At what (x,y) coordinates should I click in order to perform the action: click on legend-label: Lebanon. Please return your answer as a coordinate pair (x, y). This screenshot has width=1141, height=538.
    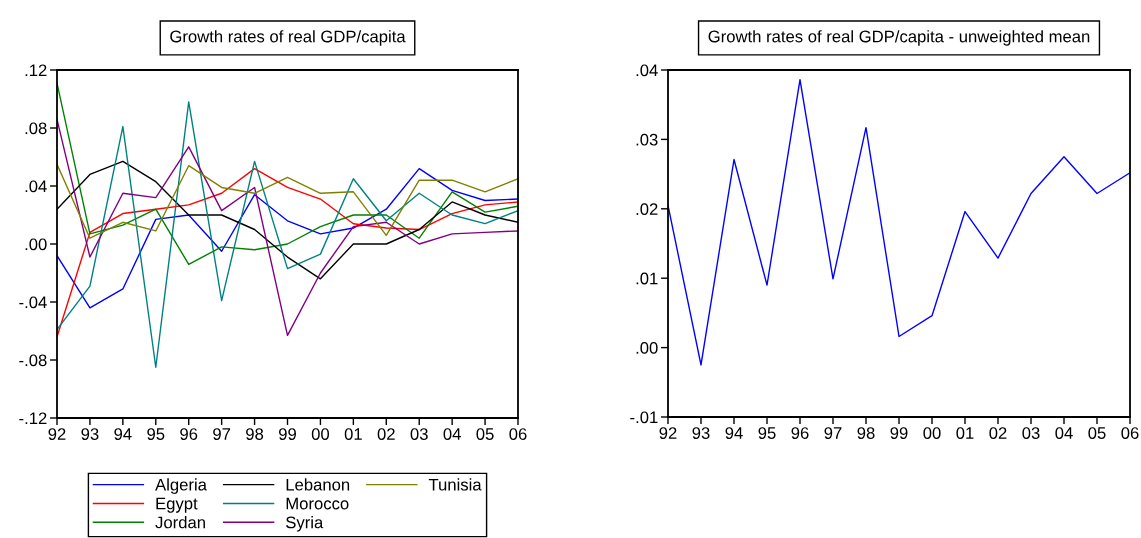
    Looking at the image, I should click on (318, 484).